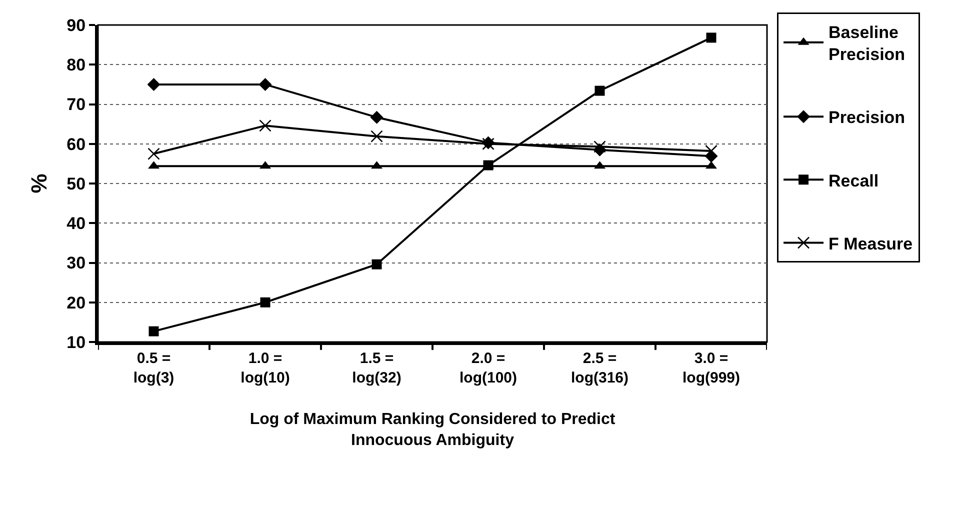 Image resolution: width=975 pixels, height=508 pixels. Describe the element at coordinates (76, 342) in the screenshot. I see `y-tick-label: 10` at that location.